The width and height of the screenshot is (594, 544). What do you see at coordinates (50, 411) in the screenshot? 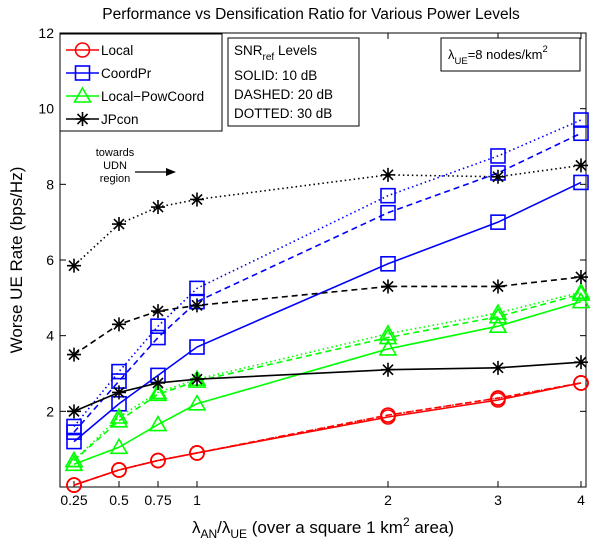
I see `y-tick-label: 2` at bounding box center [50, 411].